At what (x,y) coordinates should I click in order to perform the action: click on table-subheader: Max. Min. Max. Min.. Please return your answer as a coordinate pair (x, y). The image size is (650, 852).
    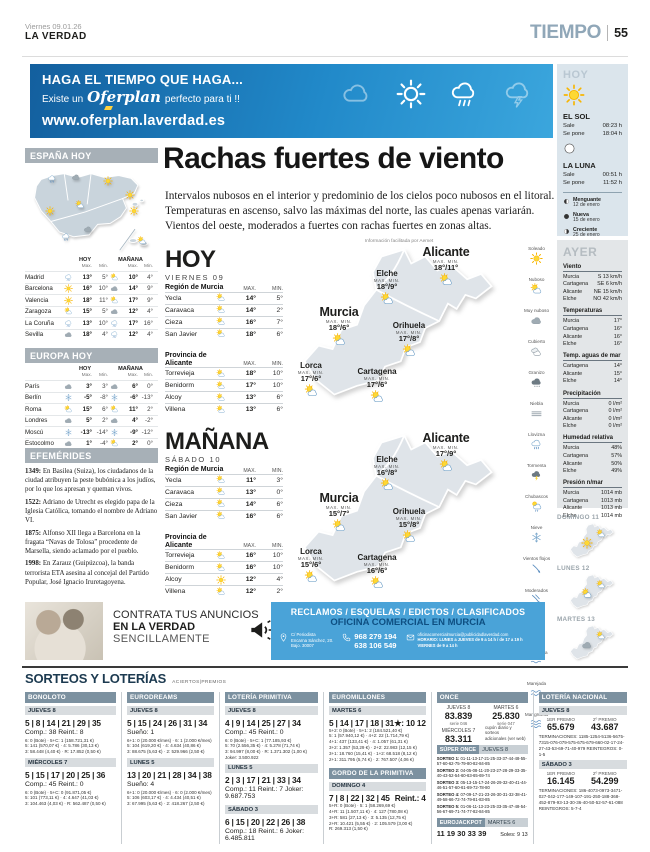
    Looking at the image, I should click on (117, 375).